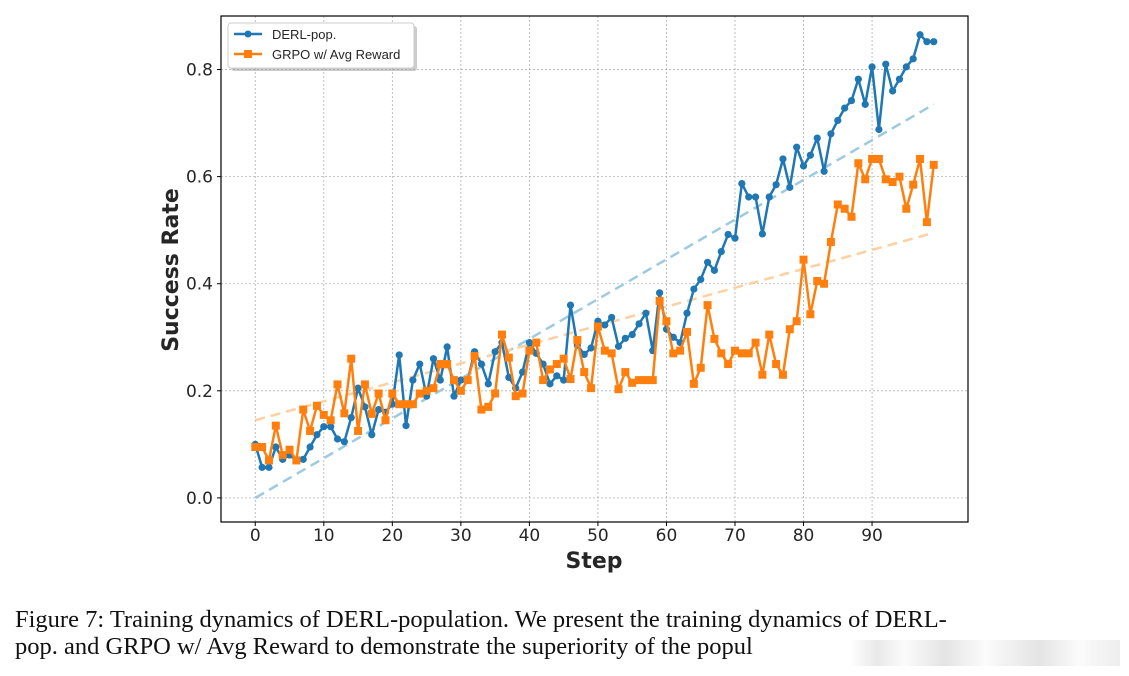 The width and height of the screenshot is (1129, 676). I want to click on legend-marker-derl, so click(248, 34).